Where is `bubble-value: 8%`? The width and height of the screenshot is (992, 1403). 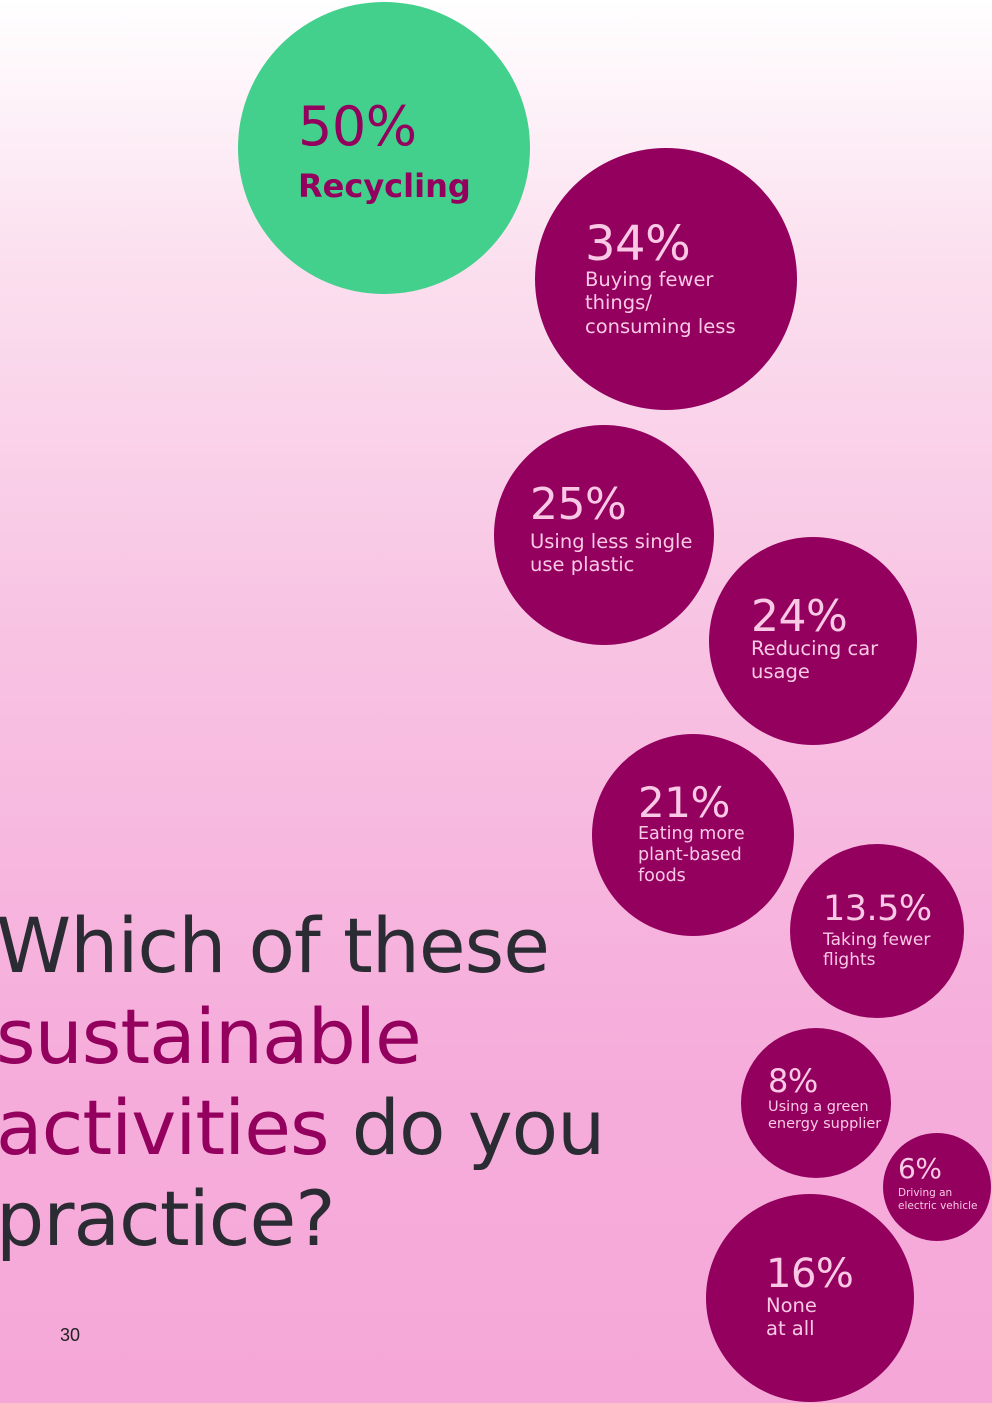 bubble-value: 8% is located at coordinates (793, 1081).